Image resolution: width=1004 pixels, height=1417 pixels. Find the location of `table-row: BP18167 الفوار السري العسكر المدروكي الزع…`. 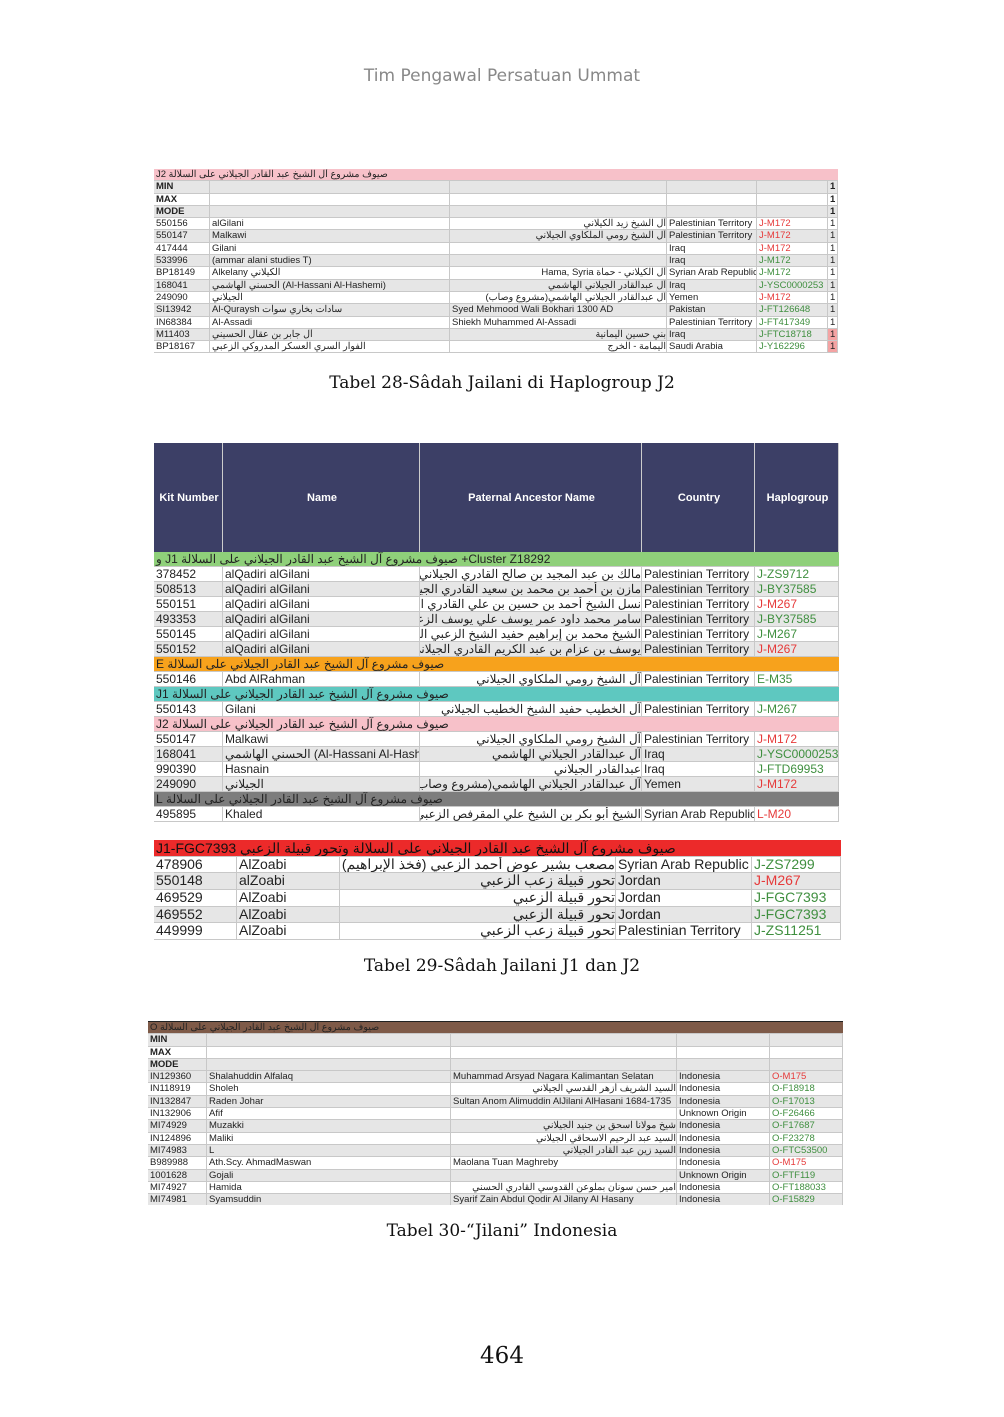

table-row: BP18167 الفوار السري العسكر المدروكي الزع… is located at coordinates (496, 347).